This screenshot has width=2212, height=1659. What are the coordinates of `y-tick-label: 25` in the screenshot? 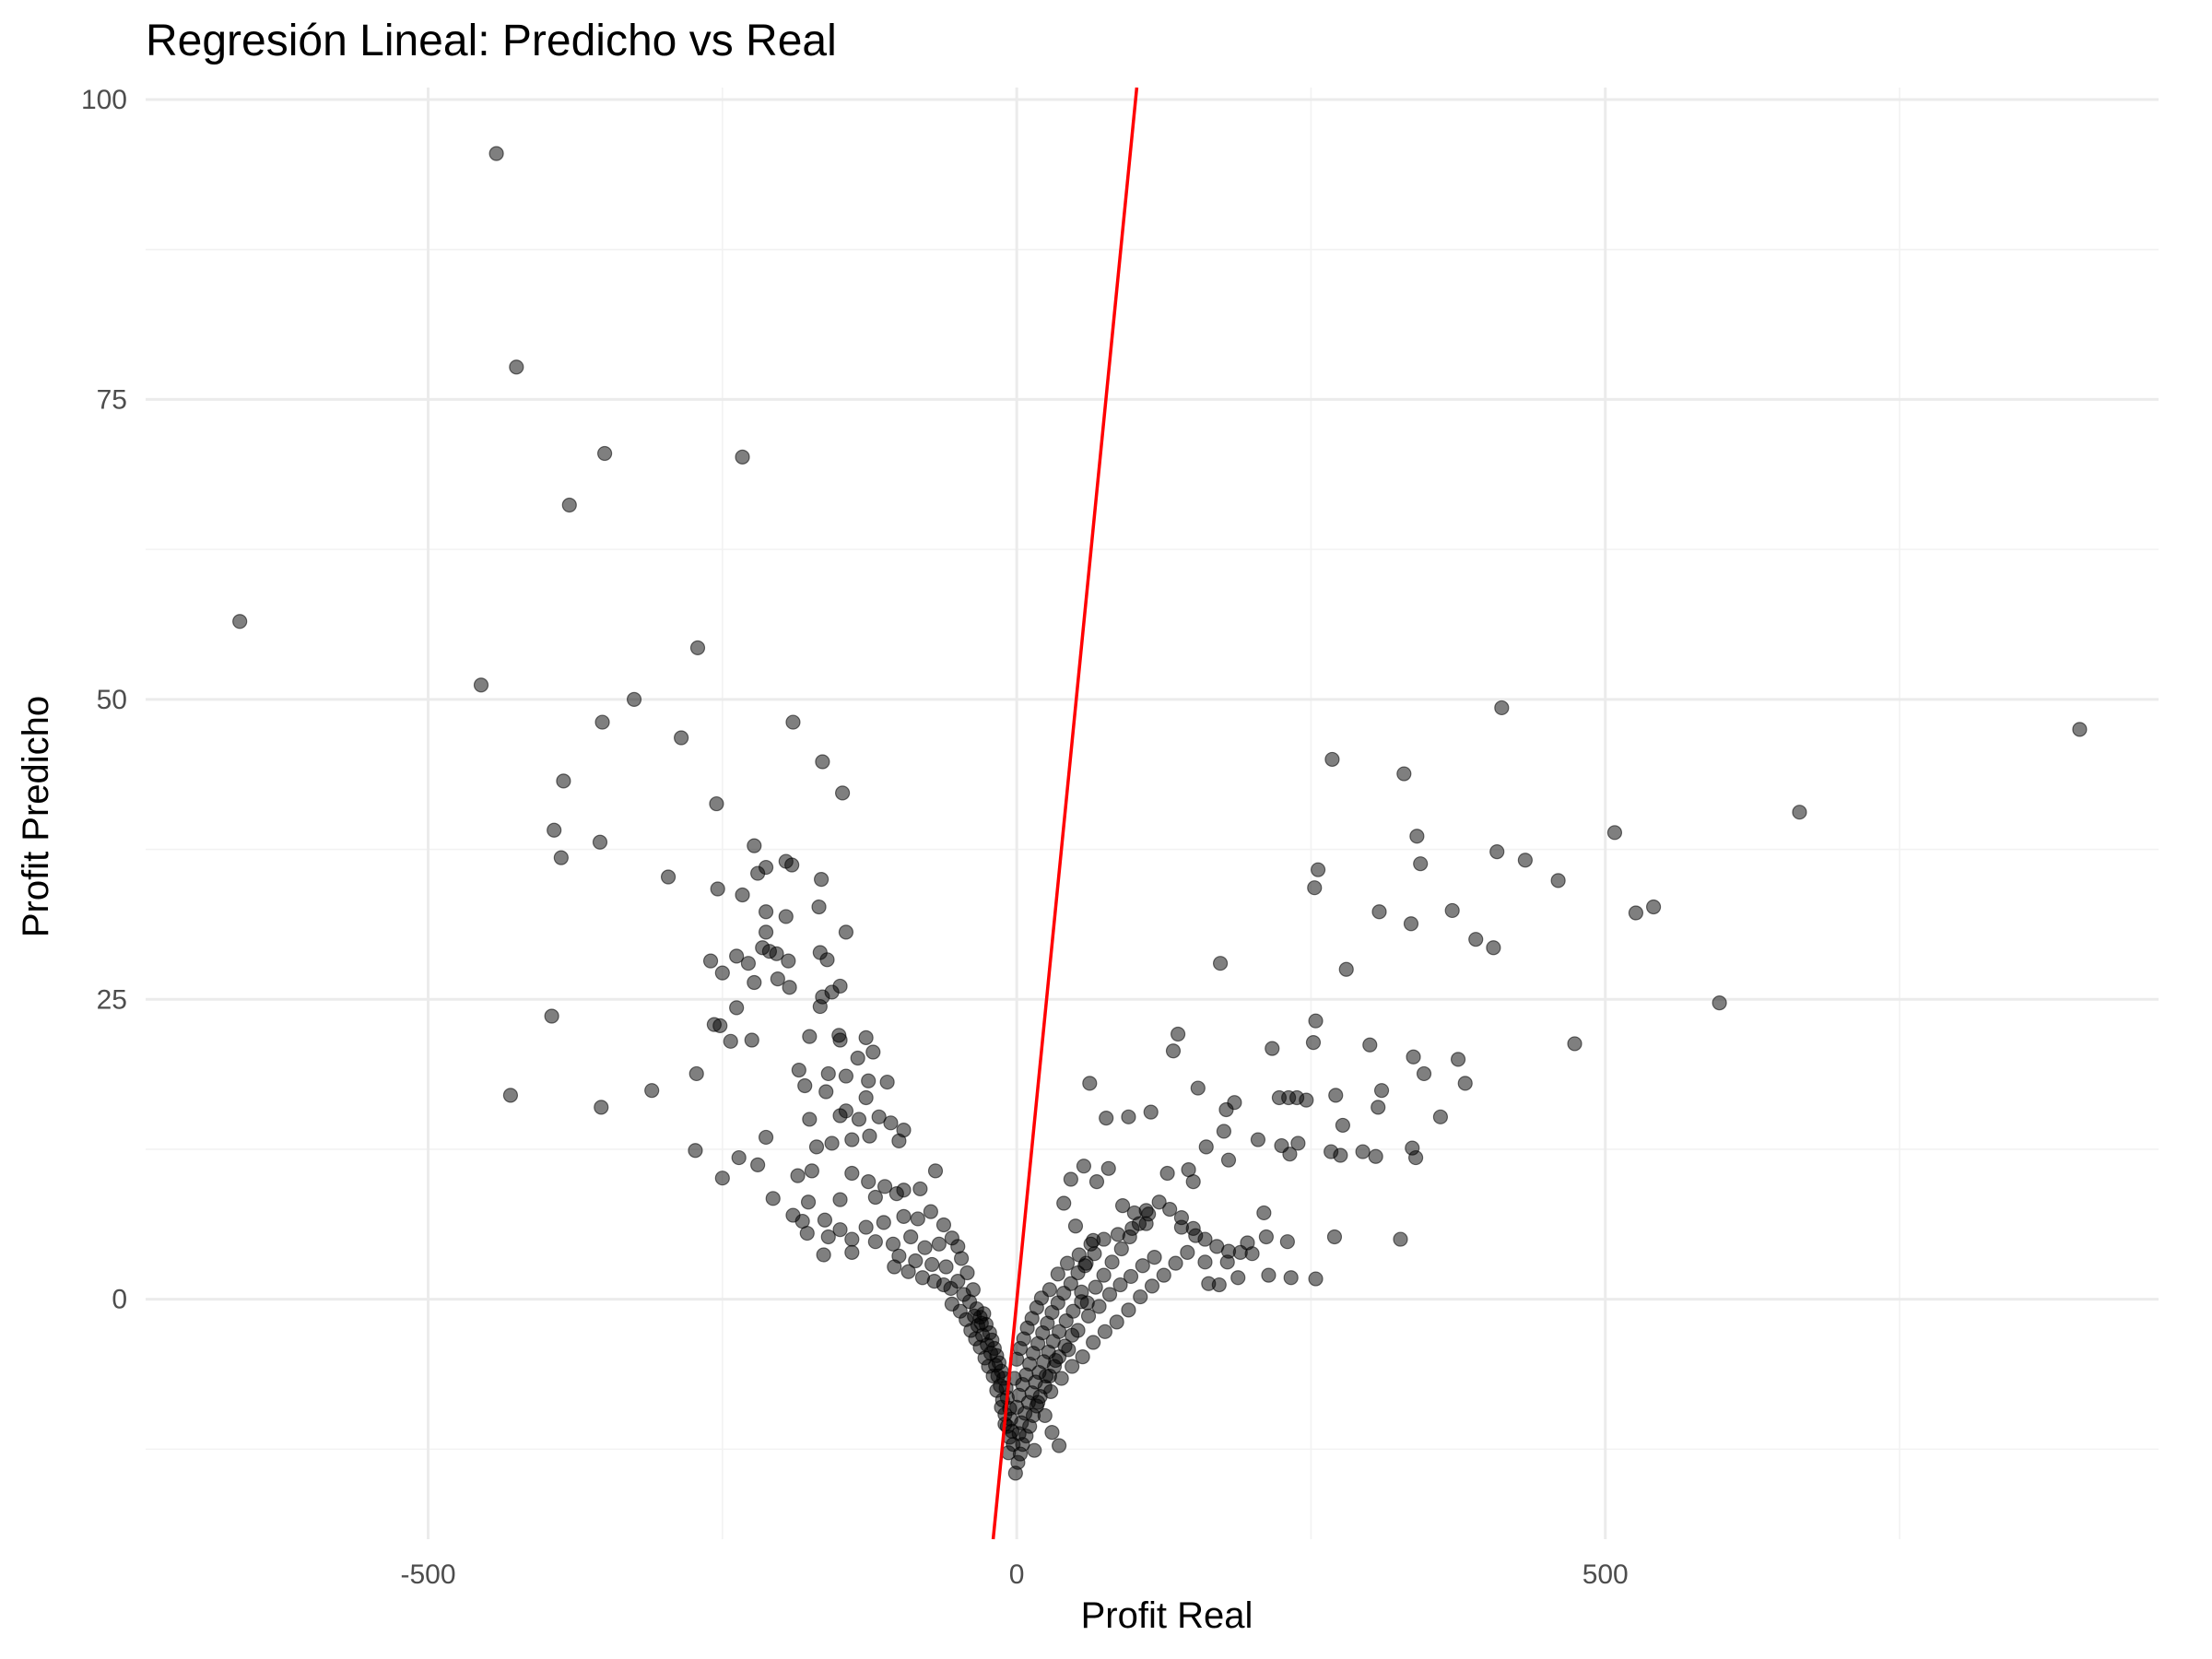 It's located at (112, 999).